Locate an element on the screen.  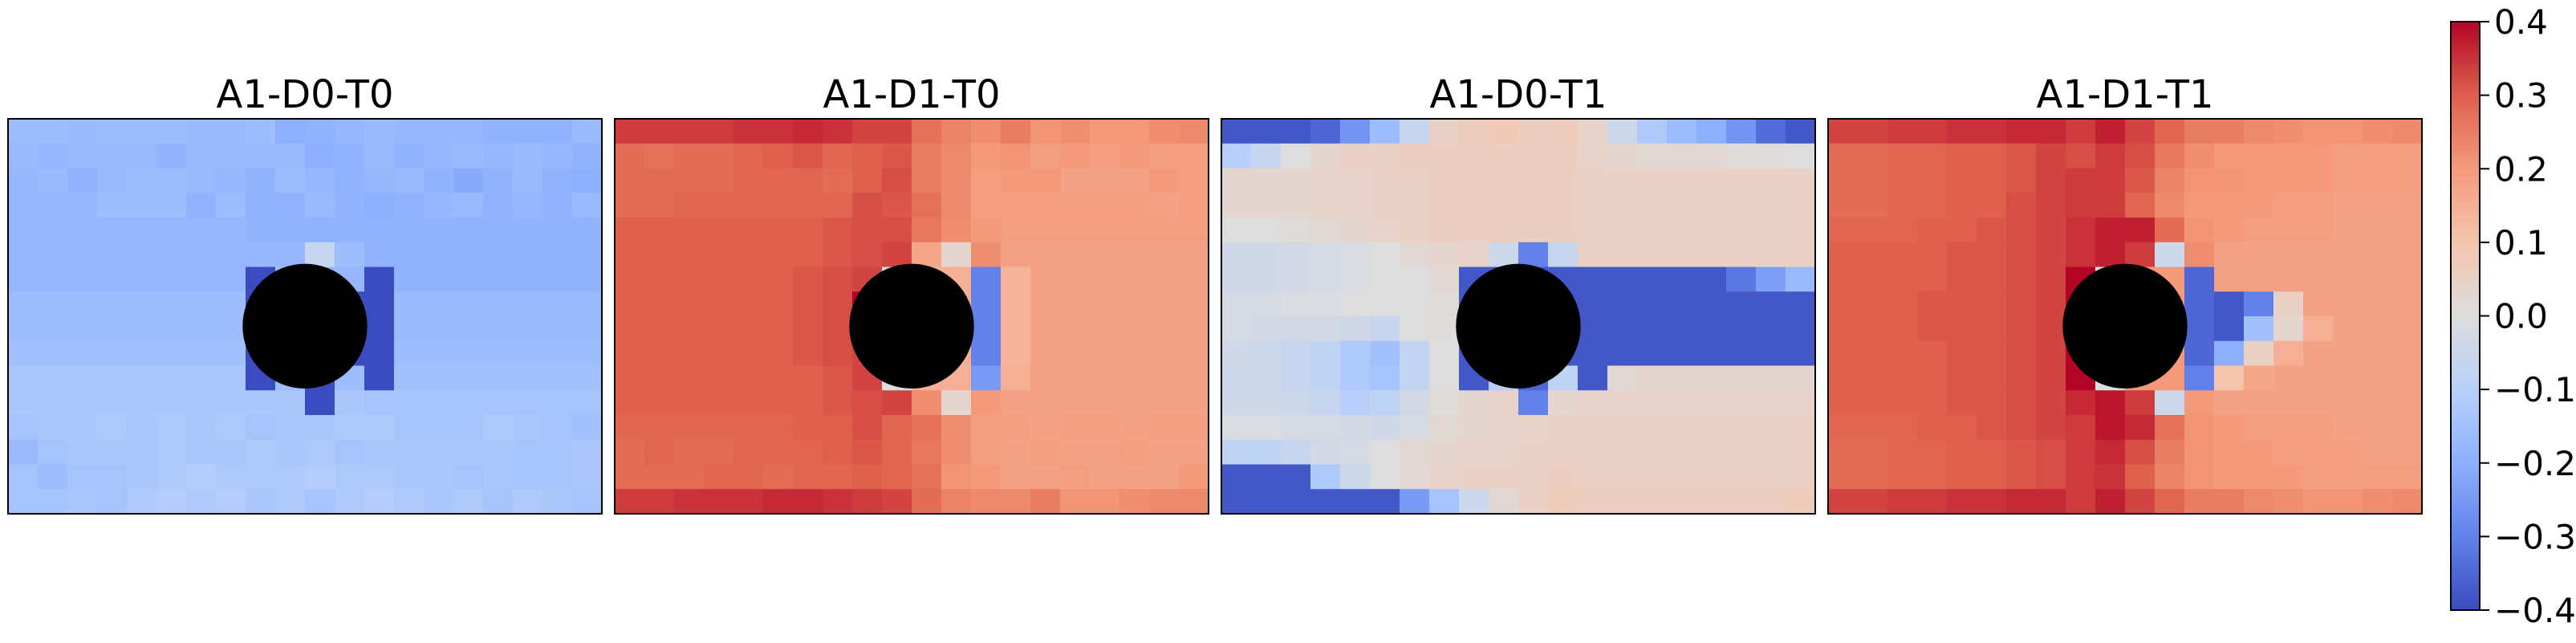
colorbar-tick-label: 0.1 is located at coordinates (2521, 243).